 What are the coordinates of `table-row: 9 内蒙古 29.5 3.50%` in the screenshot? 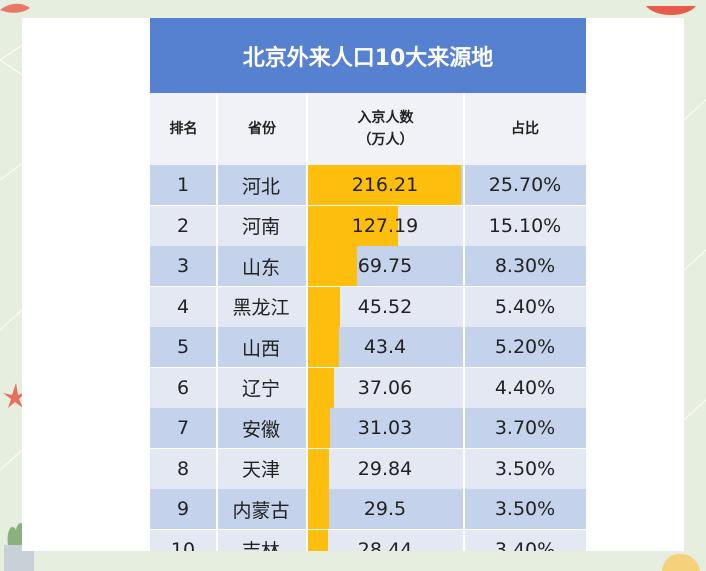 It's located at (368, 509).